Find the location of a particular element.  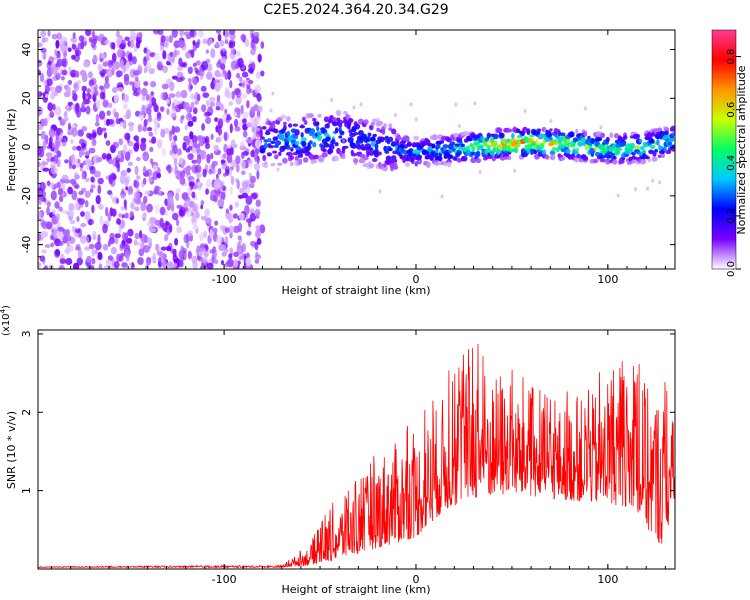

snr-y-tick-label: 3 is located at coordinates (26, 333).